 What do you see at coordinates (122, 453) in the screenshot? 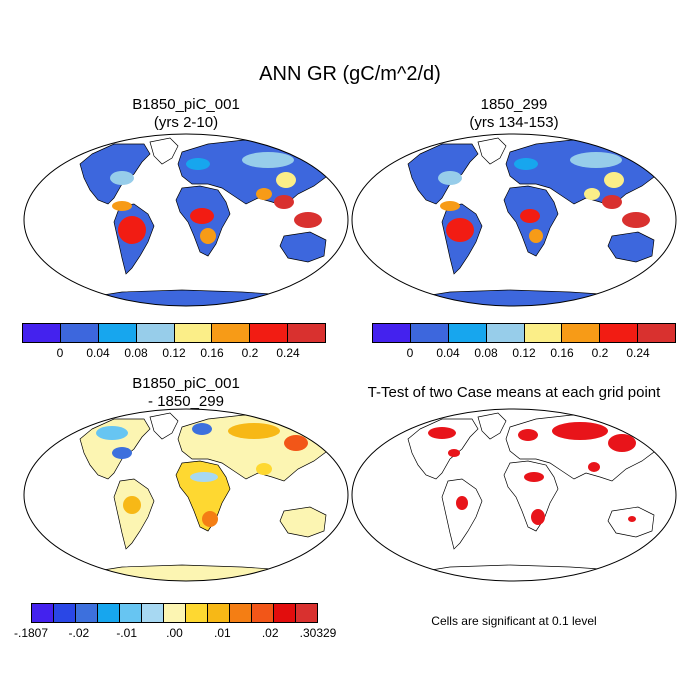
I see `us-patch` at bounding box center [122, 453].